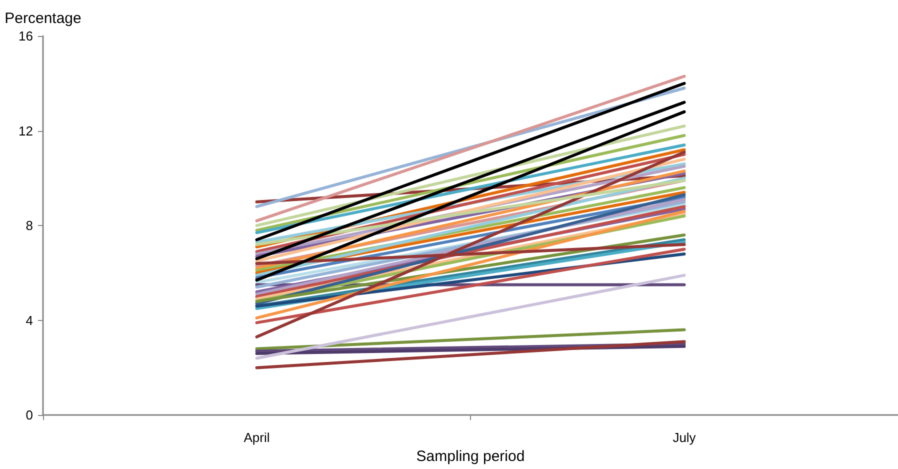  What do you see at coordinates (29, 320) in the screenshot?
I see `y-tick-label: 4` at bounding box center [29, 320].